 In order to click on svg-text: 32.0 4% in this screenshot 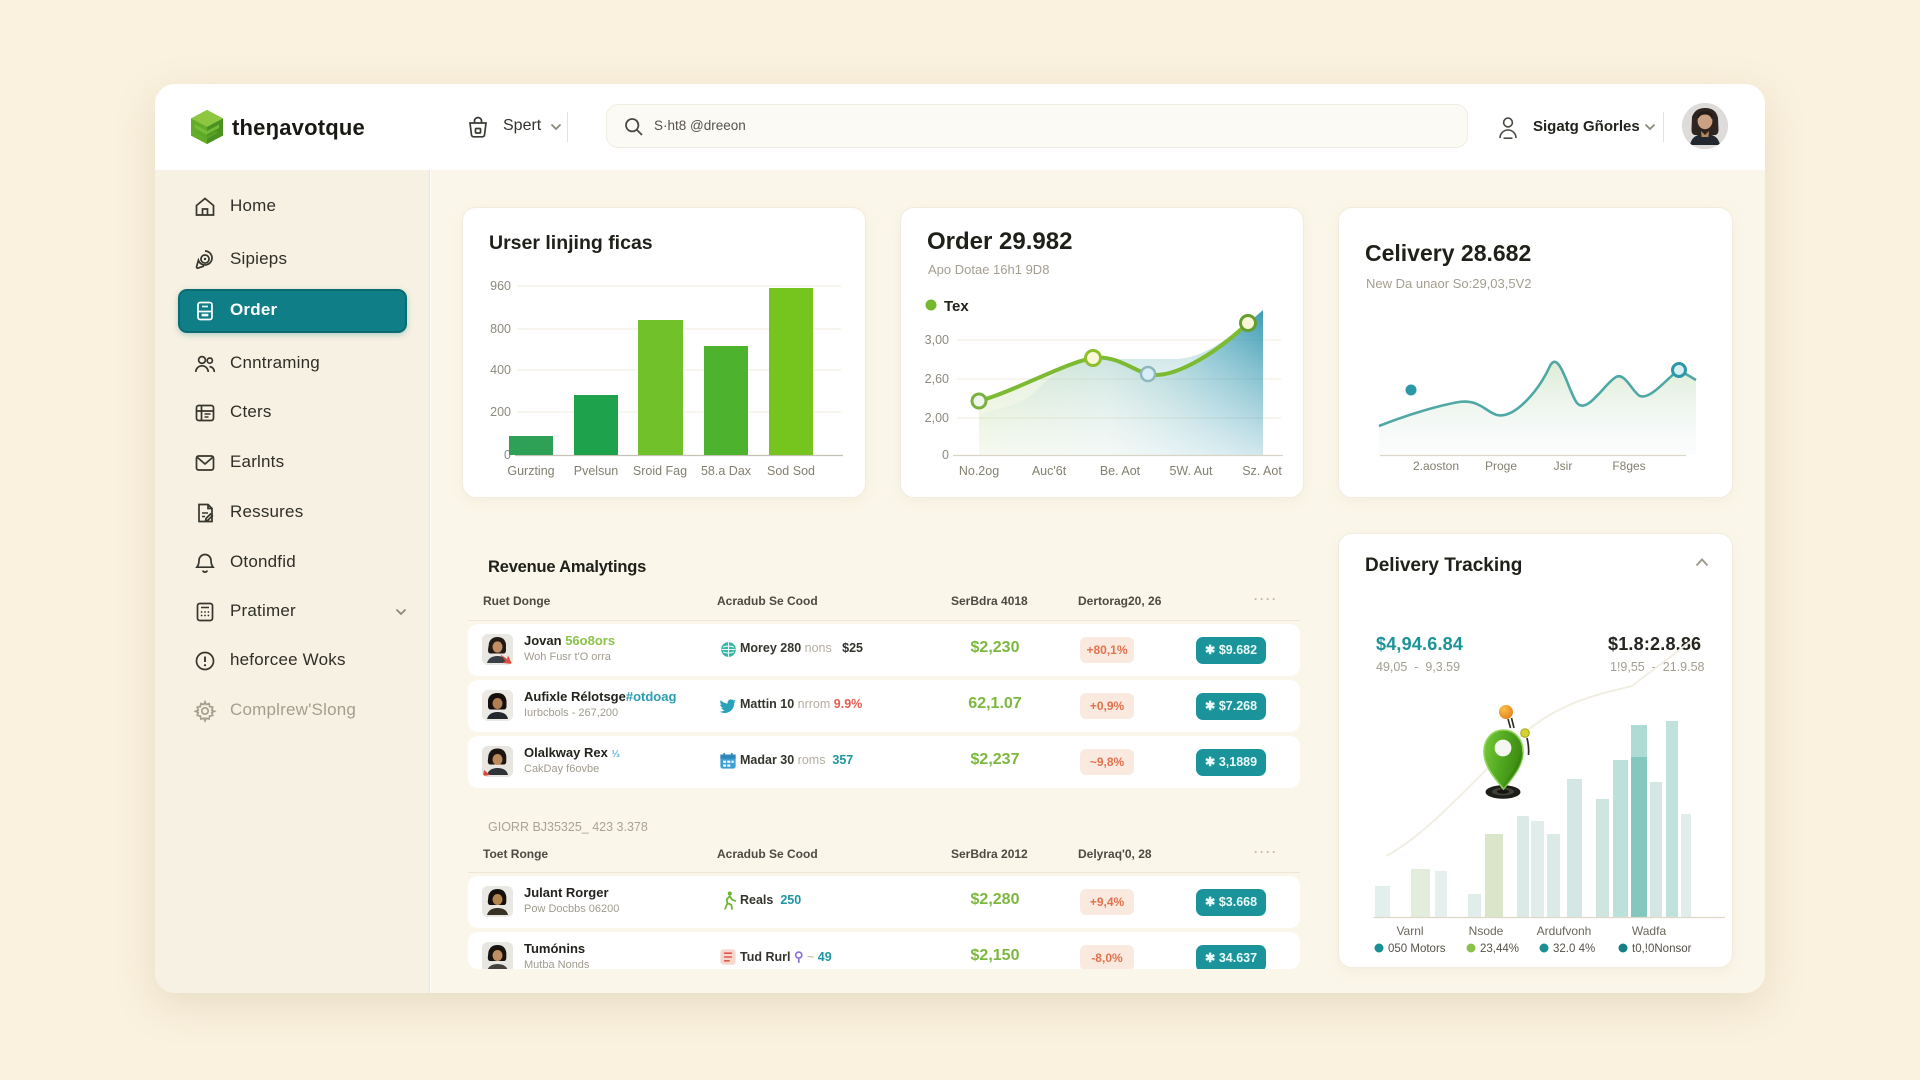, I will do `click(1574, 949)`.